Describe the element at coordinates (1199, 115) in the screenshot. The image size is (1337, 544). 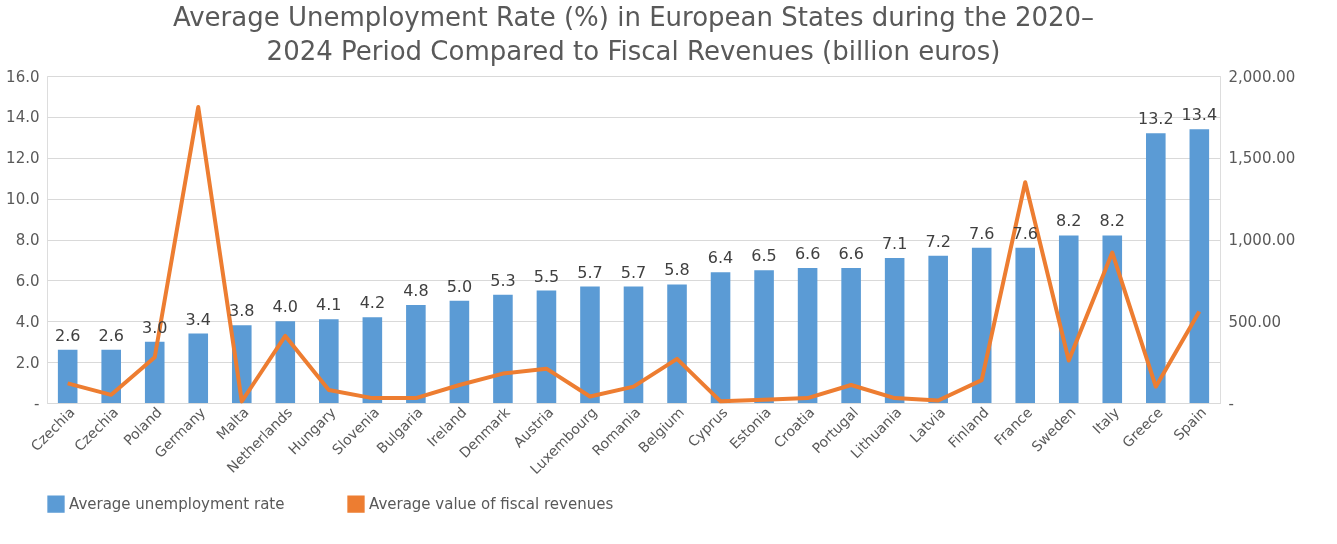
I see `data-label: 13.4` at that location.